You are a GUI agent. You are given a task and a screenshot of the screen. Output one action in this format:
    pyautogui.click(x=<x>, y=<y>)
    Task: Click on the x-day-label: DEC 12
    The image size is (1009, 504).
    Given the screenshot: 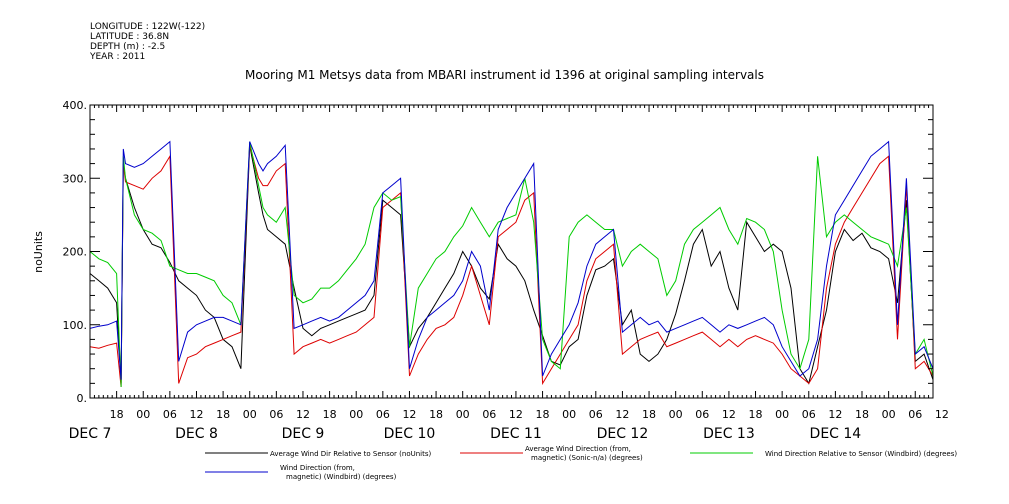 What is the action you would take?
    pyautogui.click(x=623, y=434)
    